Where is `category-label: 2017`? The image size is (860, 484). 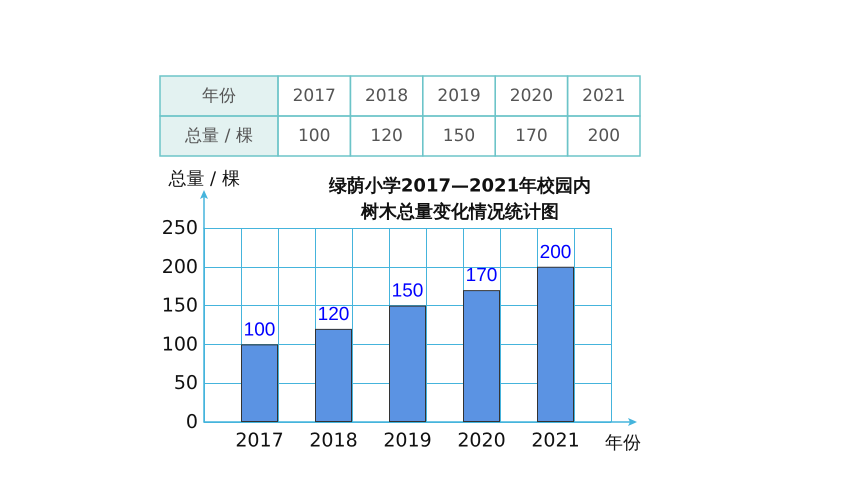 category-label: 2017 is located at coordinates (314, 96).